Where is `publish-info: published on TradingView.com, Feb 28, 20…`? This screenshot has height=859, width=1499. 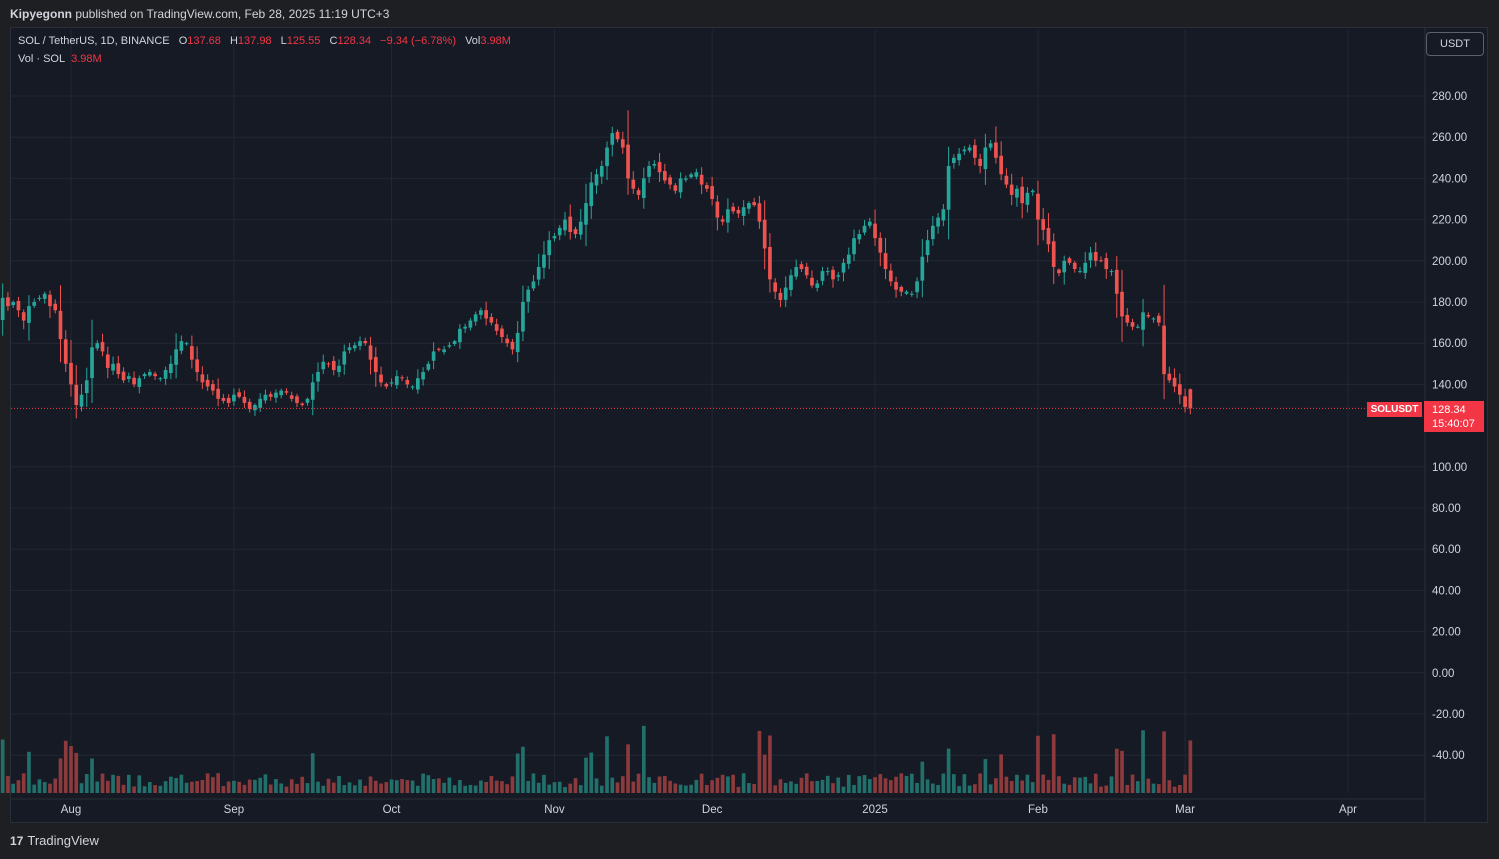
publish-info: published on TradingView.com, Feb 28, 20… is located at coordinates (231, 14).